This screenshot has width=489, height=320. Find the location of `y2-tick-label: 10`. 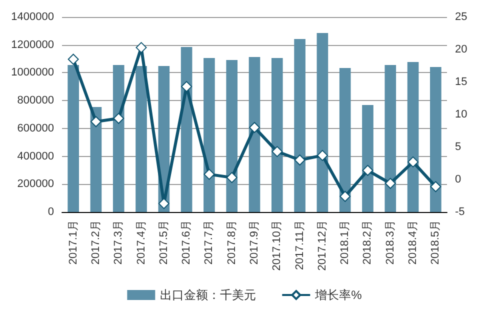

y2-tick-label: 10 is located at coordinates (461, 114).